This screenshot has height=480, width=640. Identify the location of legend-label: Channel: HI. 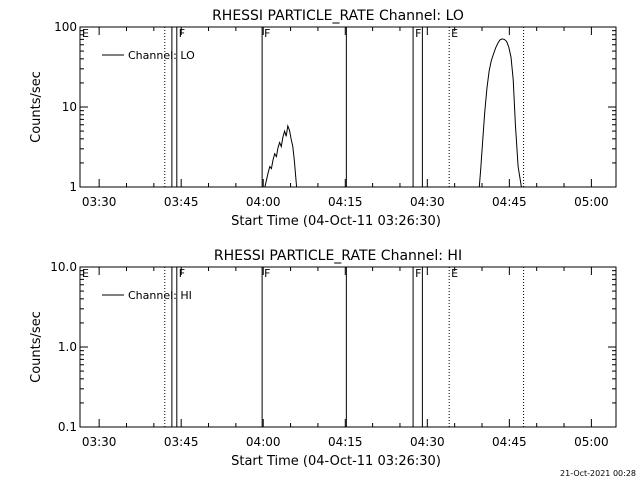
(160, 295).